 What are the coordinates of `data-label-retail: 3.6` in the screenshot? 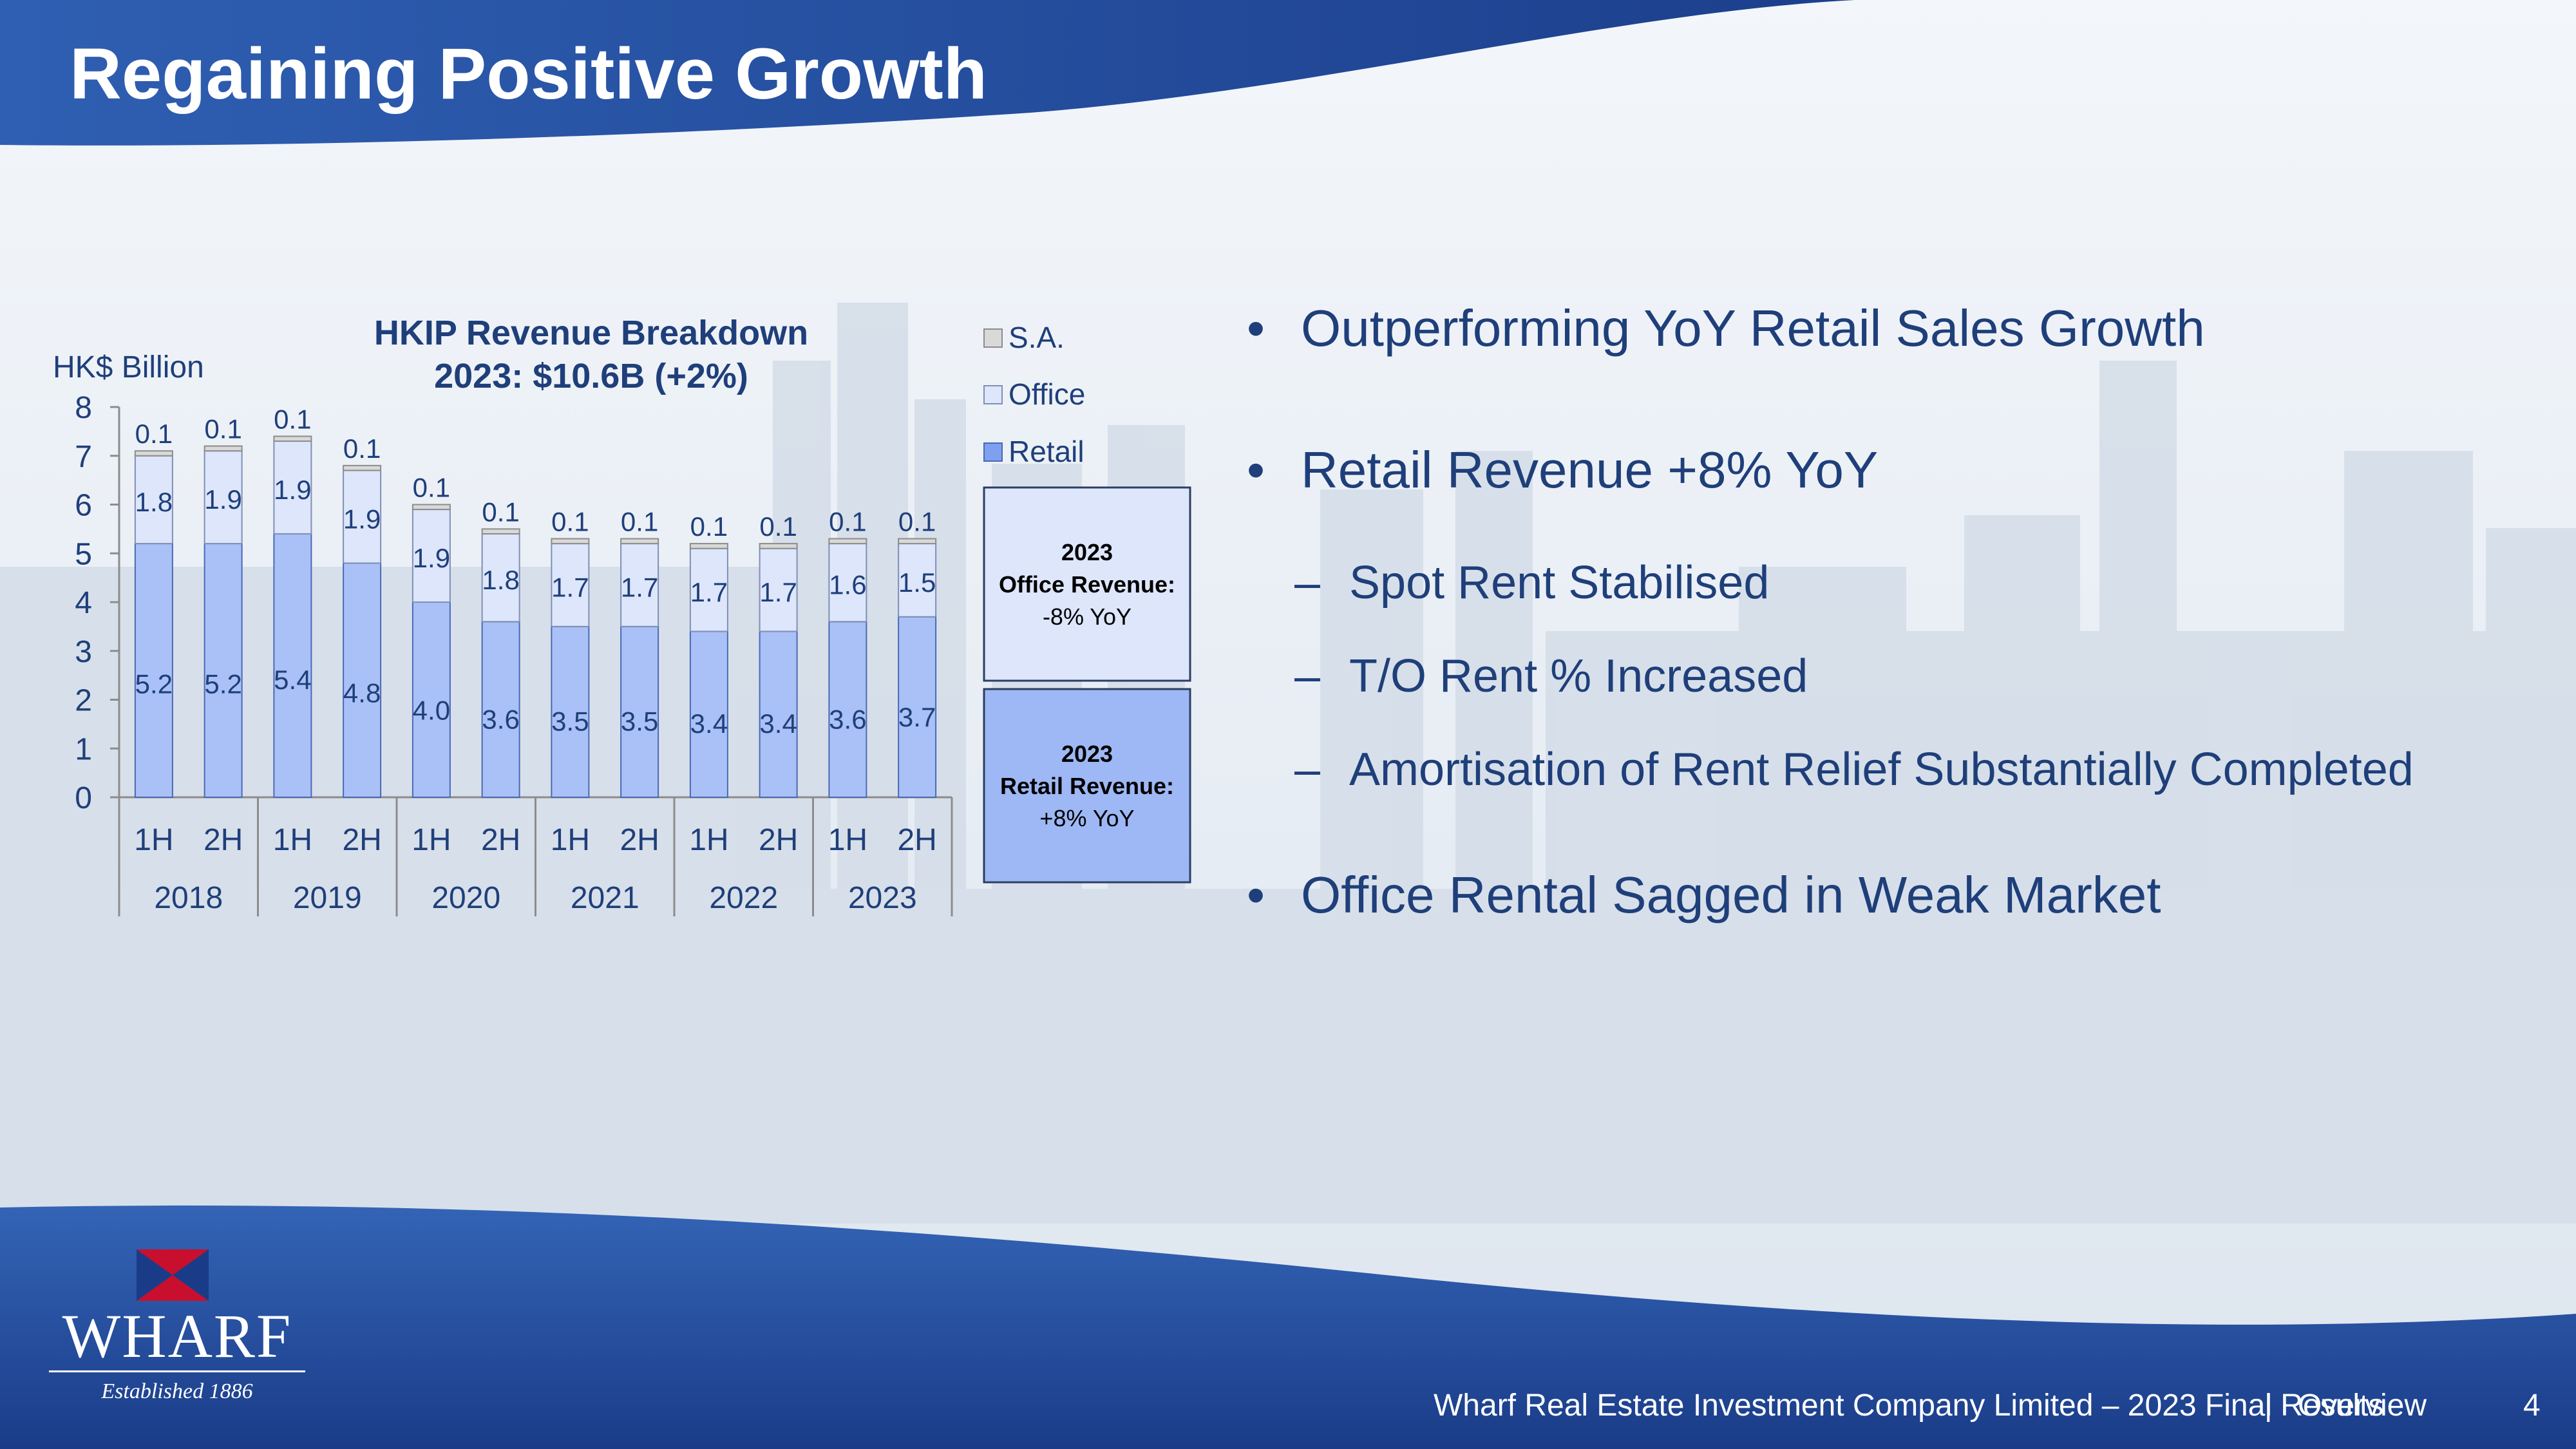 It's located at (847, 719).